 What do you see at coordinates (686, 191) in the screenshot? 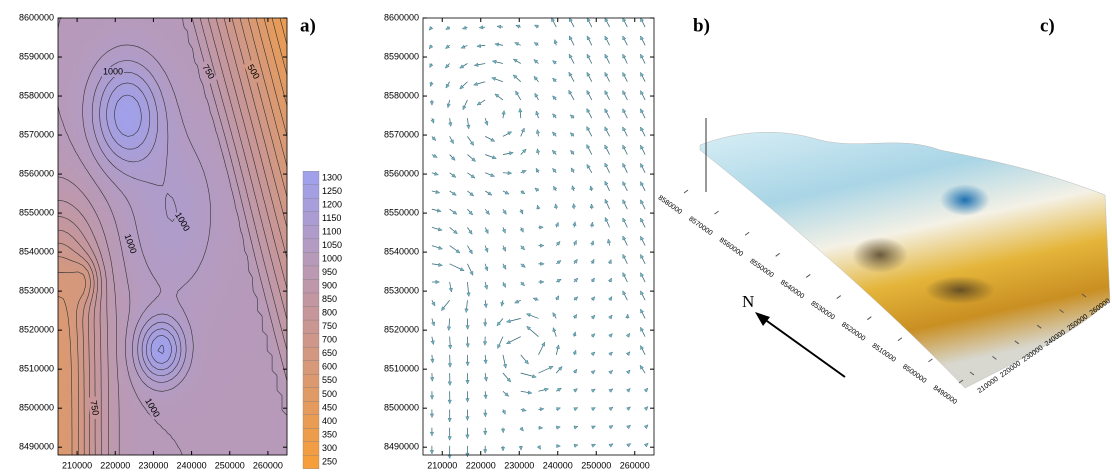
I see `y-tick` at bounding box center [686, 191].